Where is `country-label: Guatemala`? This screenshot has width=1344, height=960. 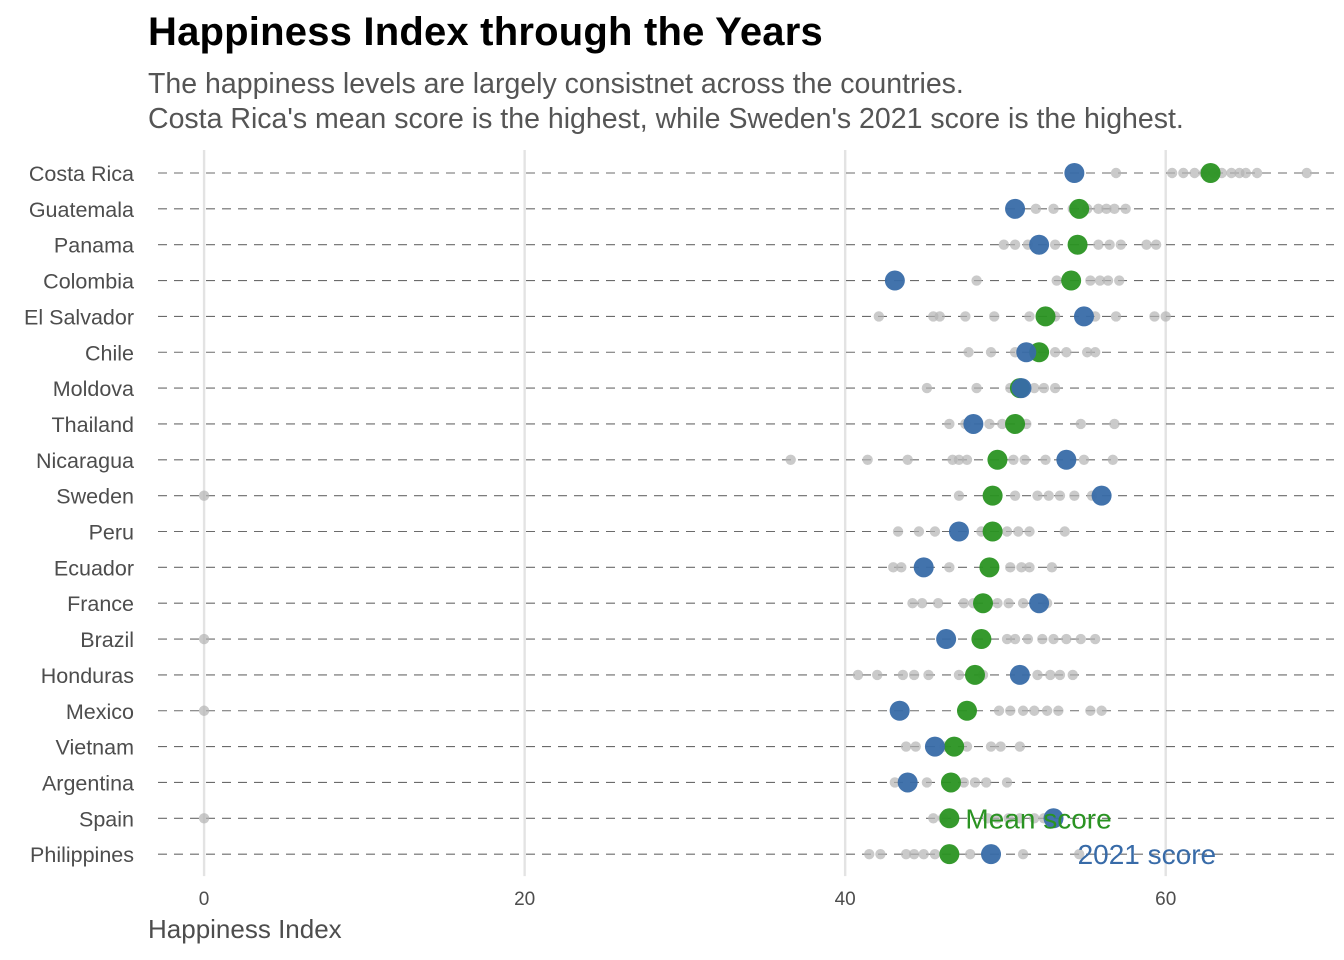
country-label: Guatemala is located at coordinates (81, 210).